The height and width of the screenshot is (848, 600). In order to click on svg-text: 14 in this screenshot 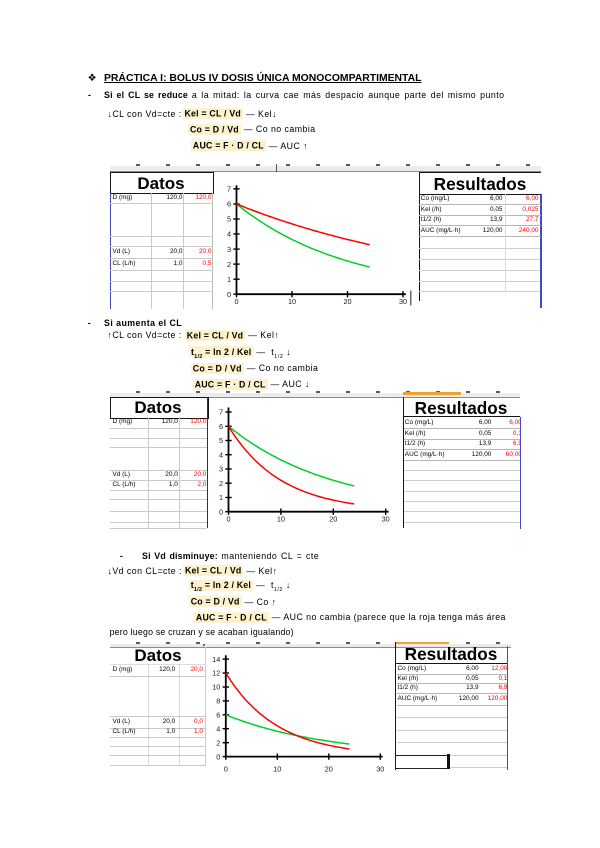, I will do `click(216, 659)`.